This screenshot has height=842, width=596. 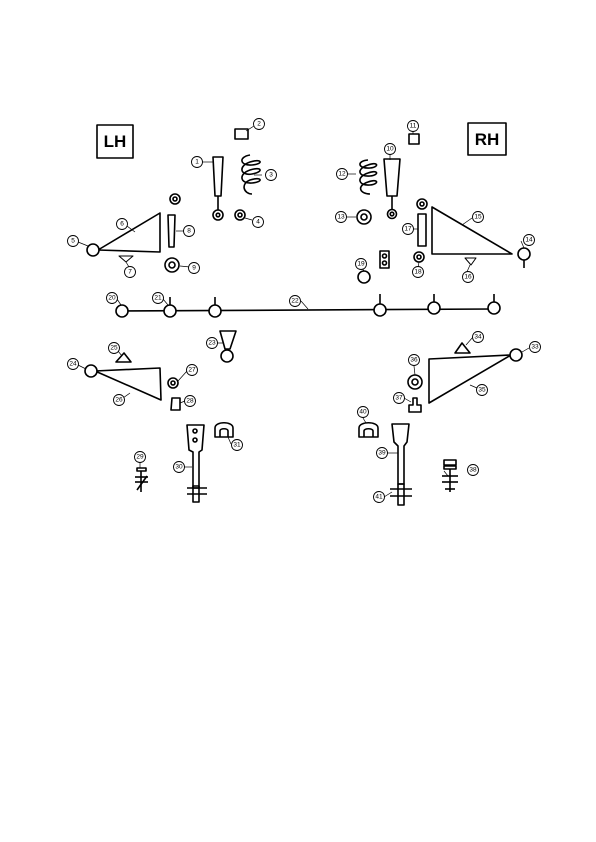 I want to click on callout-27: 27, so click(x=192, y=370).